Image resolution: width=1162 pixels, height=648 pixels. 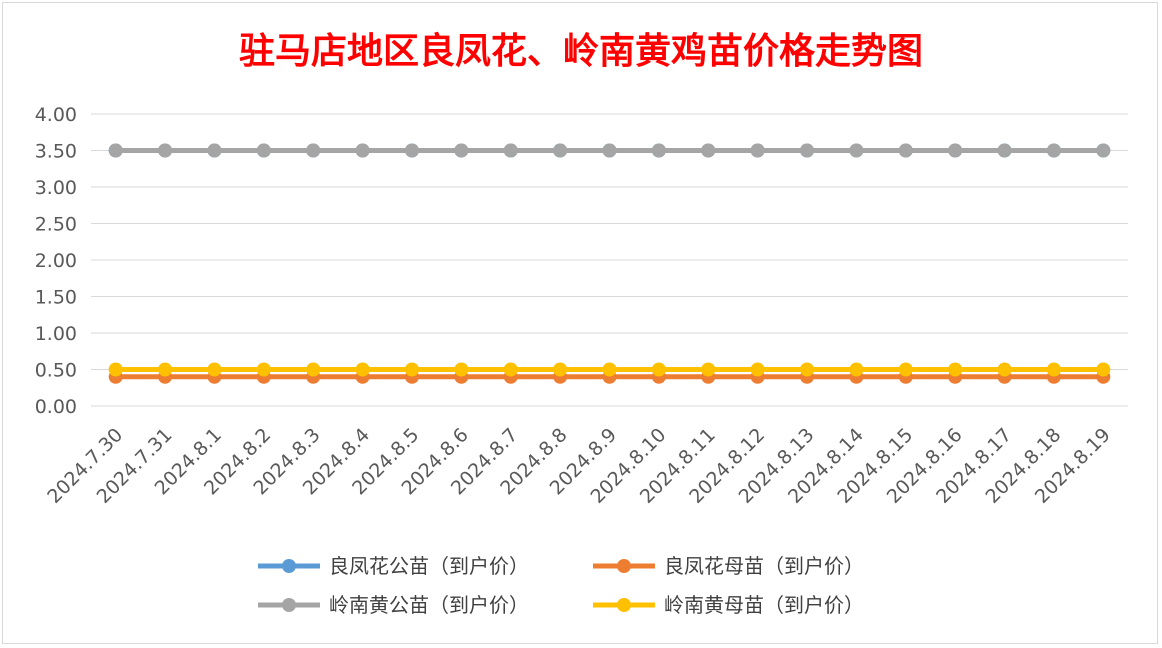 I want to click on y-tick-label: 0.00, so click(x=56, y=407).